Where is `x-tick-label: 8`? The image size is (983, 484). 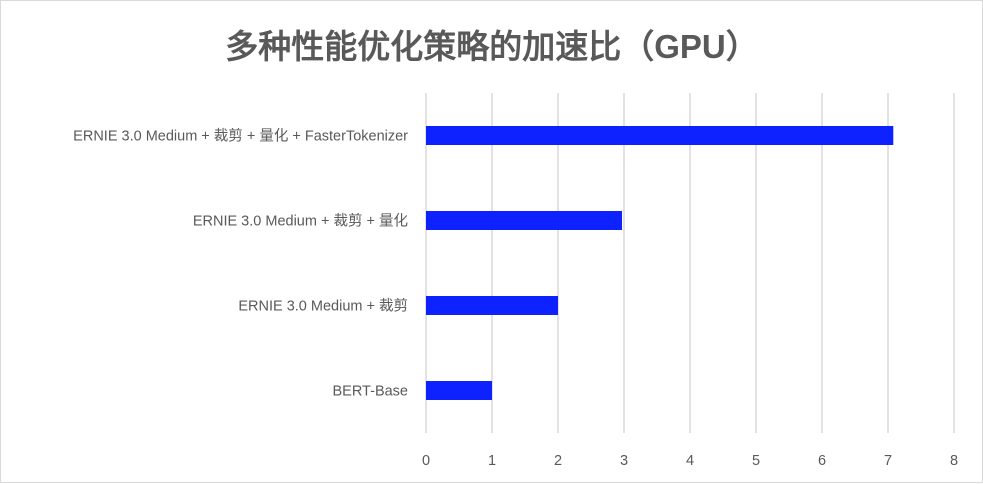
x-tick-label: 8 is located at coordinates (954, 461).